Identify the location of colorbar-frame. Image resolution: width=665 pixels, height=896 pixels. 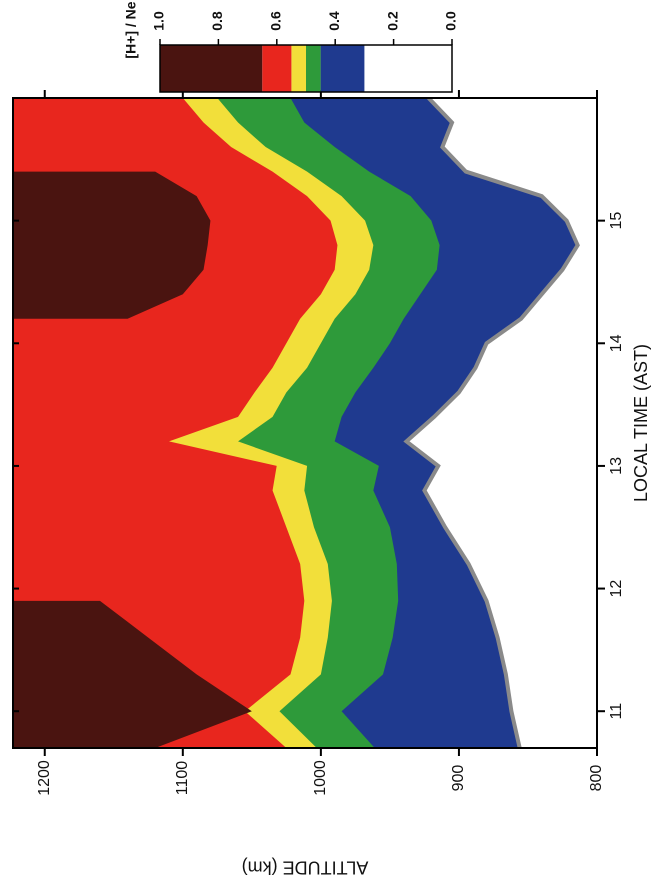
(306, 68).